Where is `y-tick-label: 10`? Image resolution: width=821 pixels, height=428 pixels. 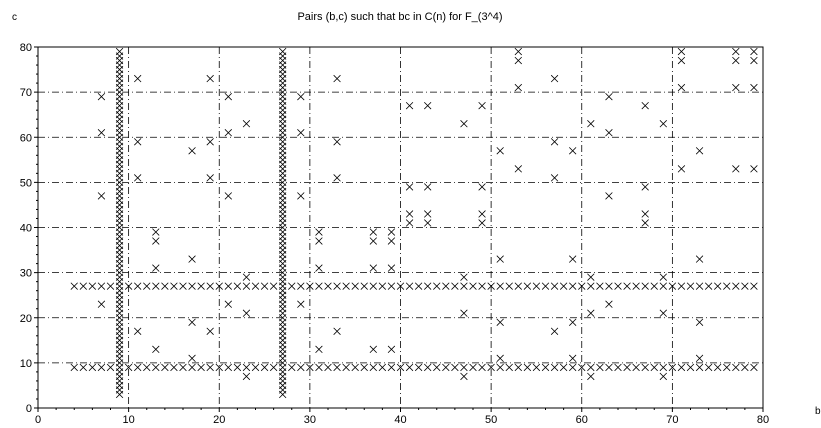 y-tick-label: 10 is located at coordinates (26, 364).